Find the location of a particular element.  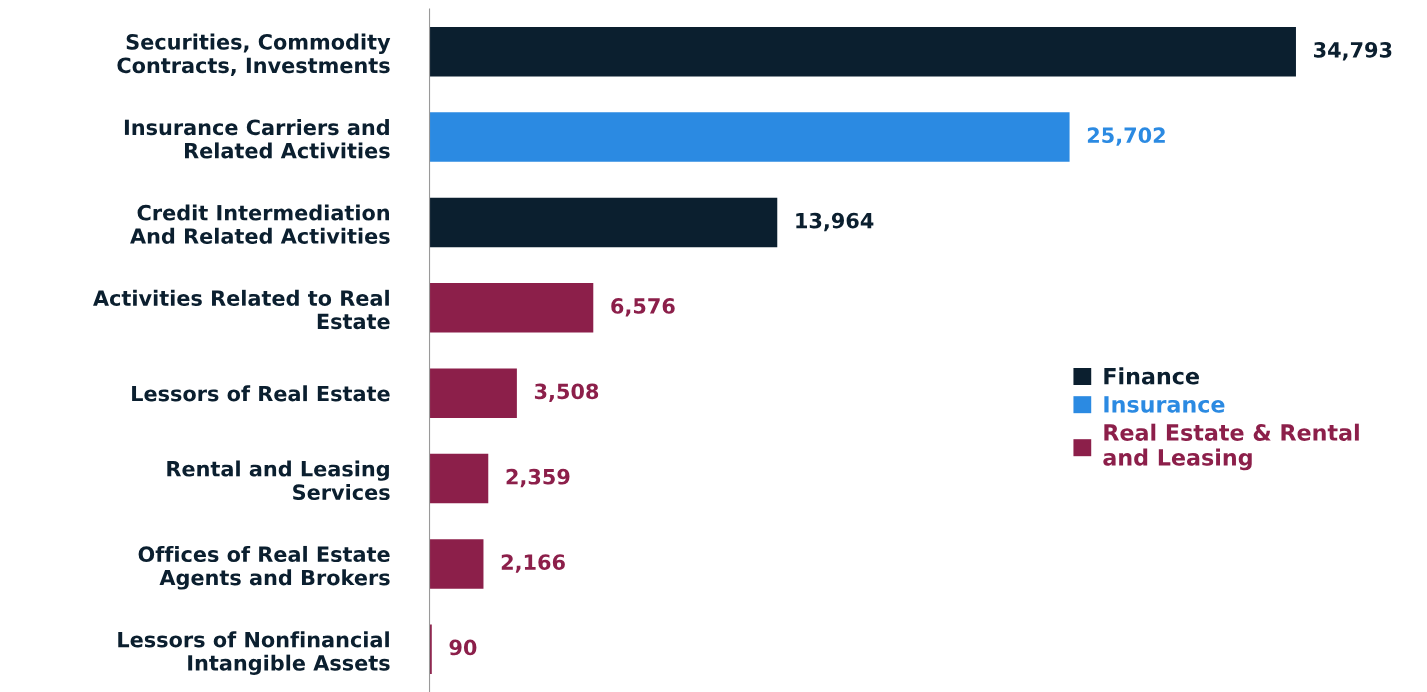

y-tick-label: Securities, Commodity Contracts, Investments is located at coordinates (254, 54).